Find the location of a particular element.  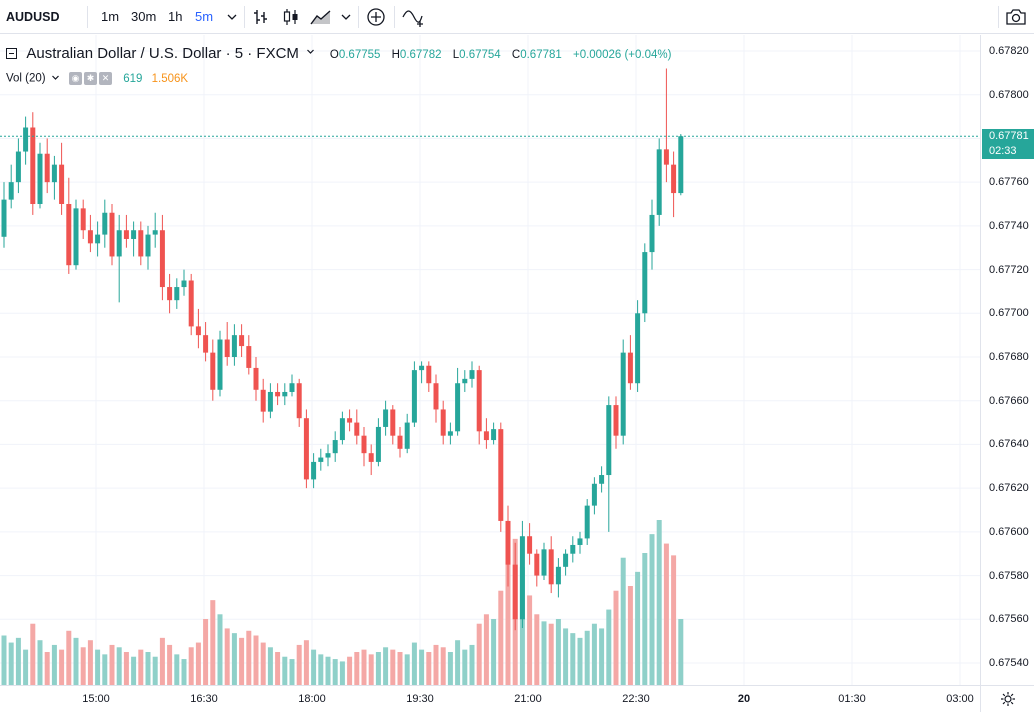

indicators-icon is located at coordinates (414, 17).